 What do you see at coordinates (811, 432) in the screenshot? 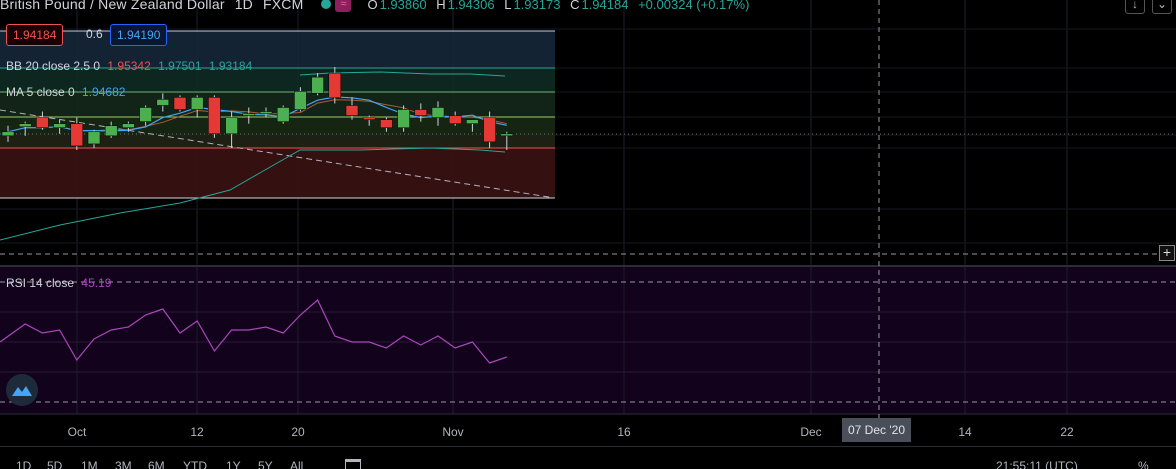
I see `x-axis-label: Dec` at bounding box center [811, 432].